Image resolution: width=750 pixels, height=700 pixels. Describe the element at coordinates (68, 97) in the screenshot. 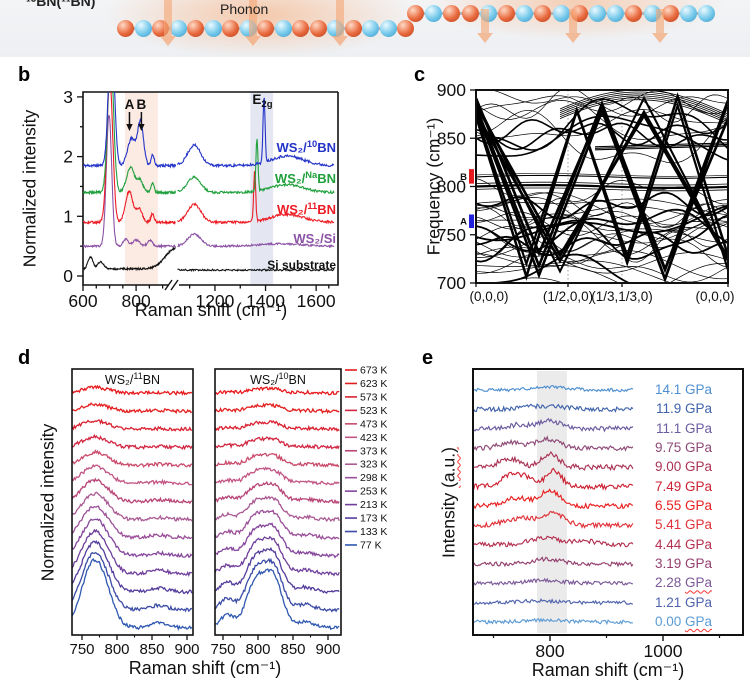

I see `svg-text: 3` at that location.